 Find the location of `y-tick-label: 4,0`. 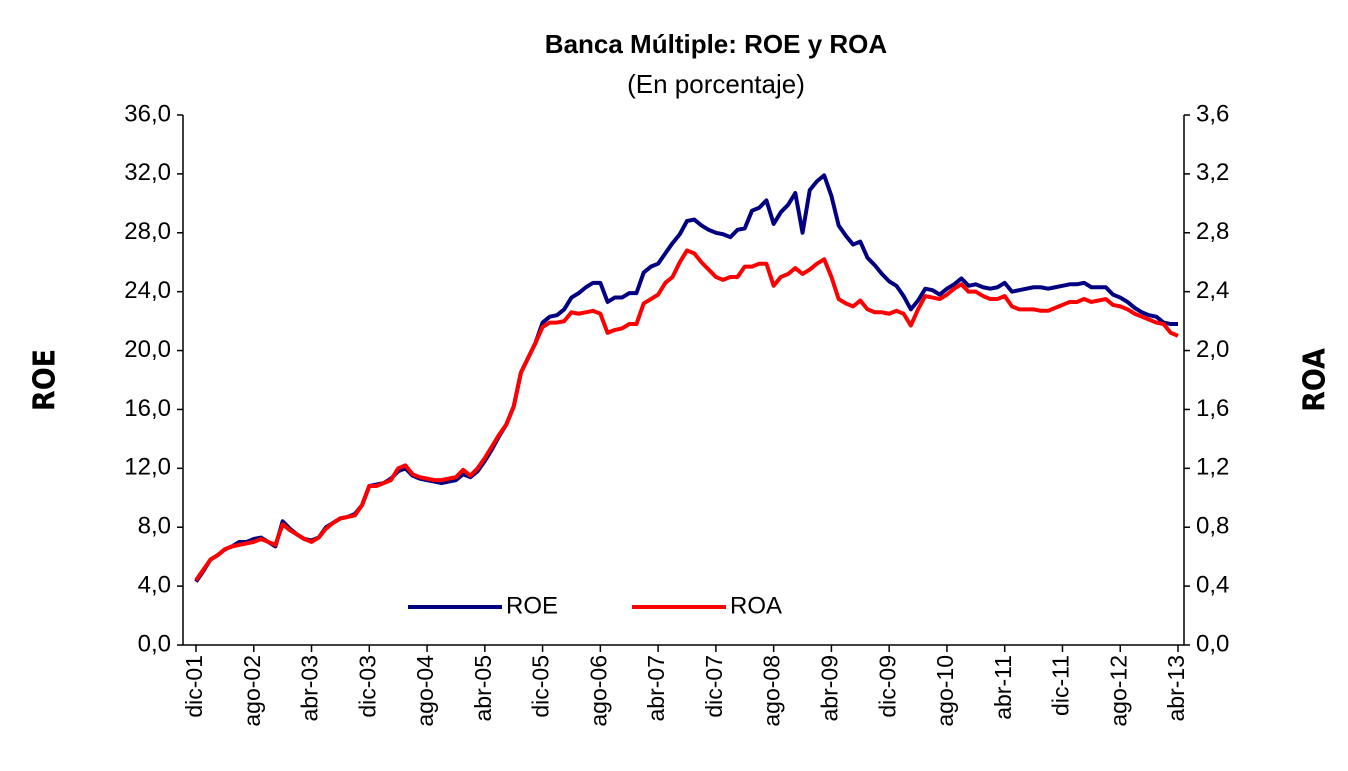

y-tick-label: 4,0 is located at coordinates (154, 584).